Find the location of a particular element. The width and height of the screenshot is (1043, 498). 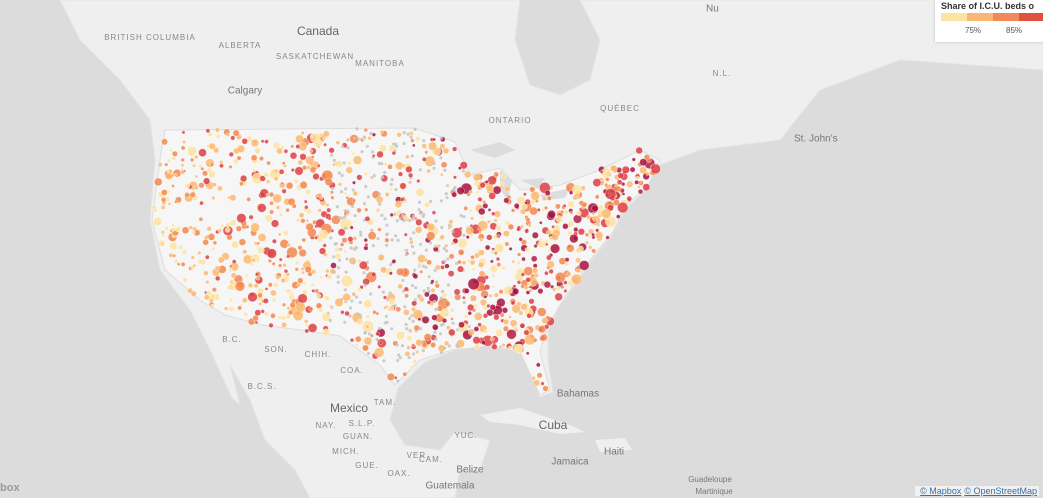

attribution-link: © OpenStreetMap is located at coordinates (1000, 491).